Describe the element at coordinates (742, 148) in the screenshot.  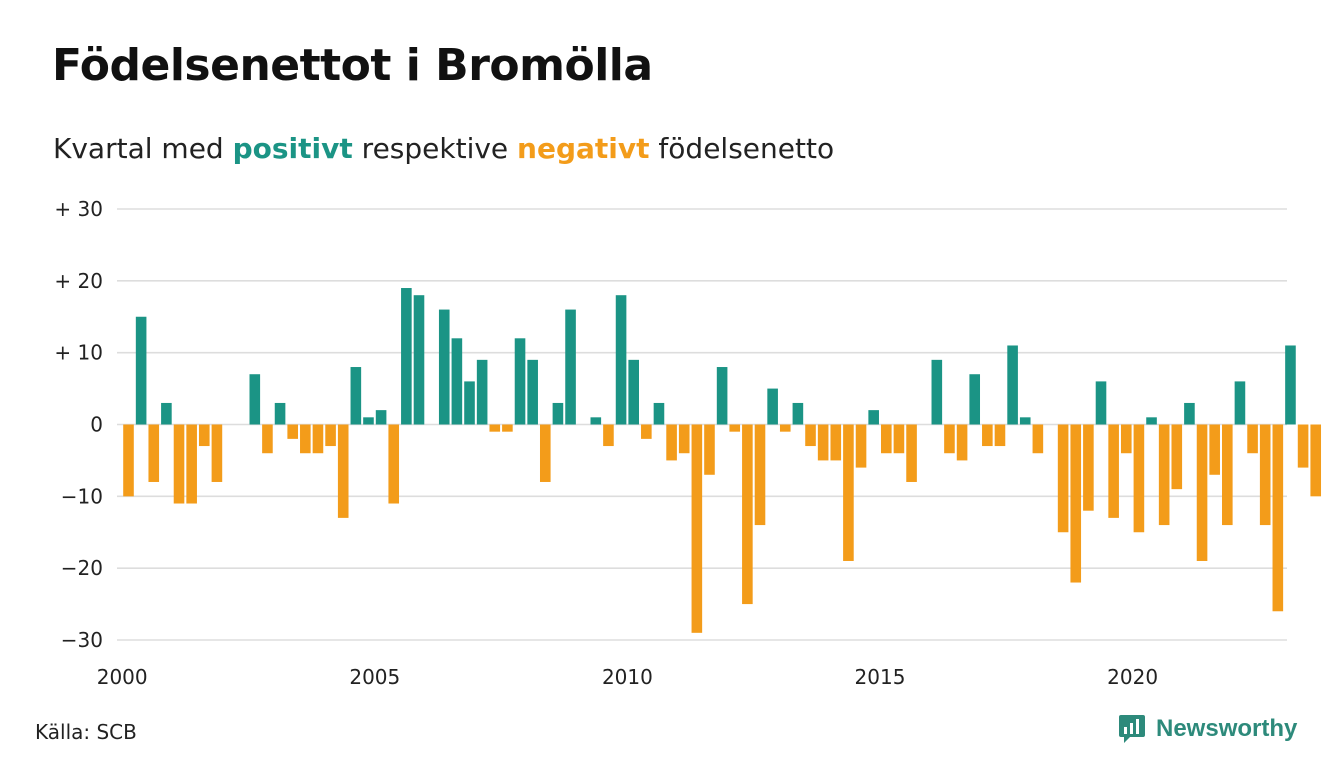
I see `subtitle-suffix: födelsenetto` at that location.